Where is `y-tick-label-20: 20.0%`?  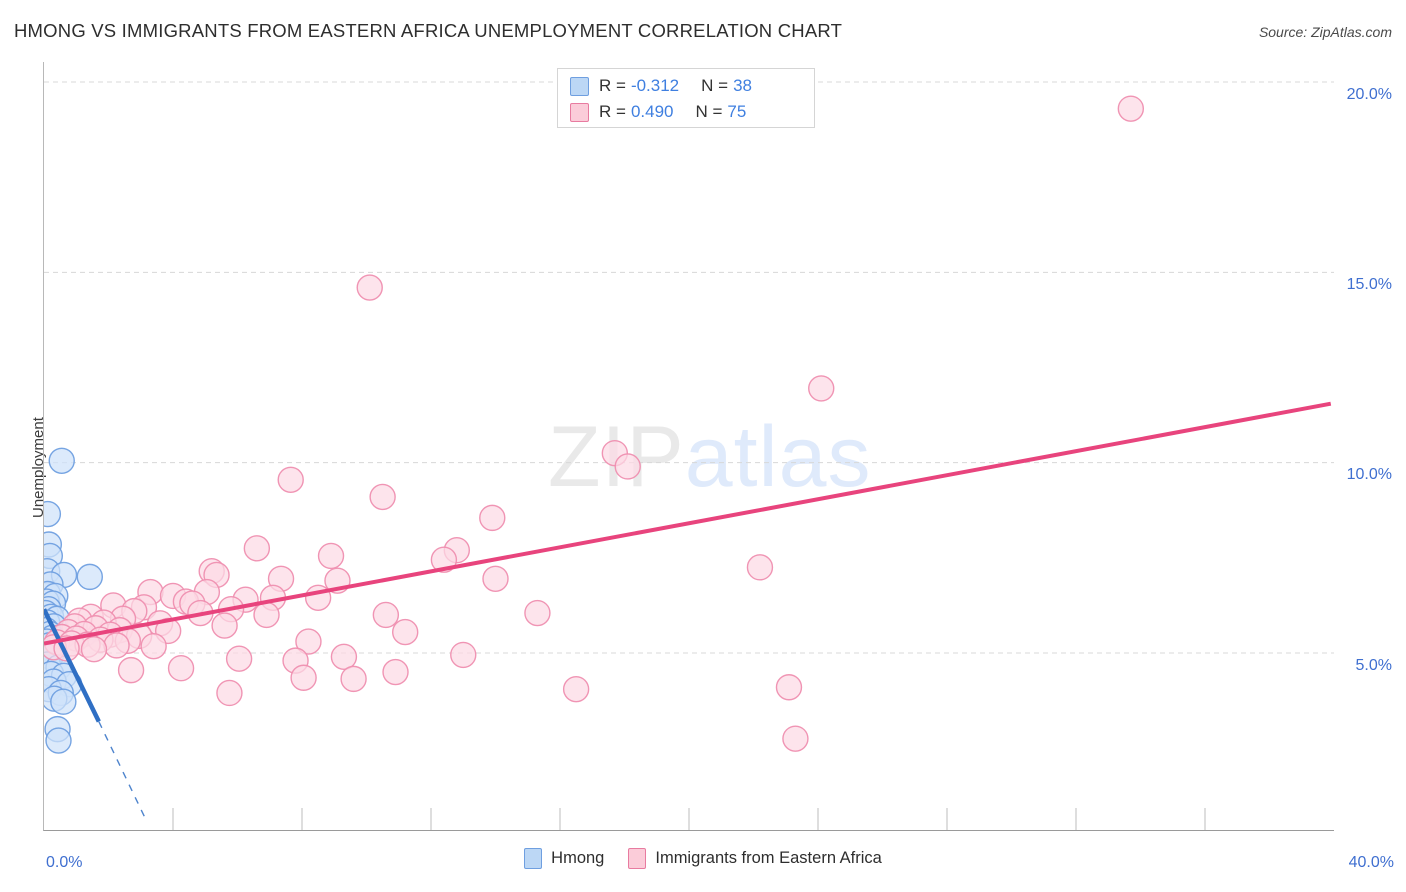 y-tick-label-20: 20.0% is located at coordinates (1369, 94).